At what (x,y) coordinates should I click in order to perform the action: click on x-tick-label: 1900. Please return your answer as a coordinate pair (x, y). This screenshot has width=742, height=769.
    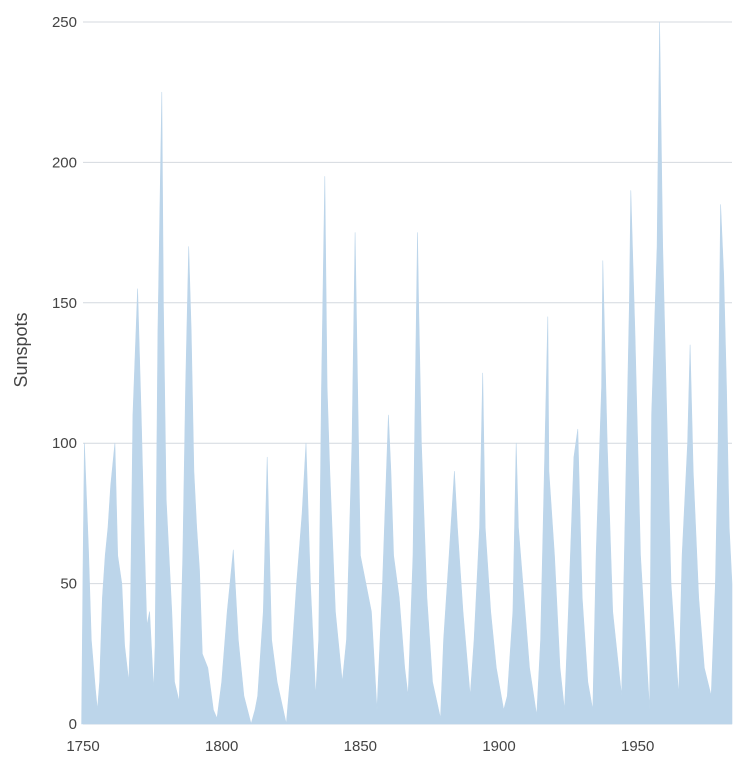
    Looking at the image, I should click on (498, 746).